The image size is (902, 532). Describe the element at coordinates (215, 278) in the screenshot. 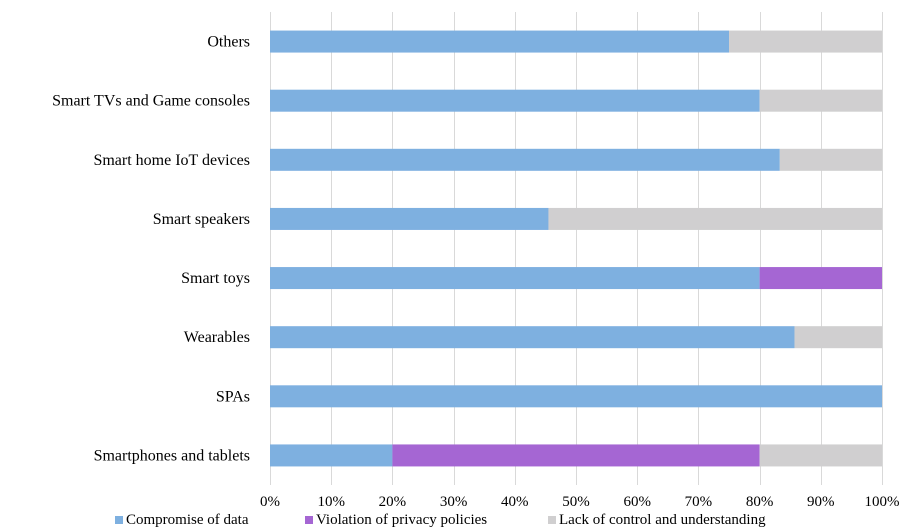

I see `category-label: Smart toys` at that location.